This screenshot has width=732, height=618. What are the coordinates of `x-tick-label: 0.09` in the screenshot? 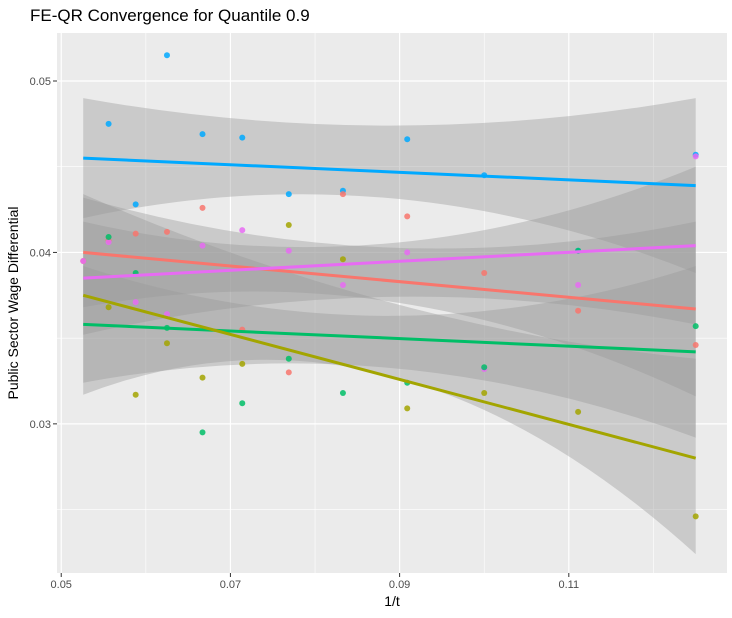 It's located at (399, 585).